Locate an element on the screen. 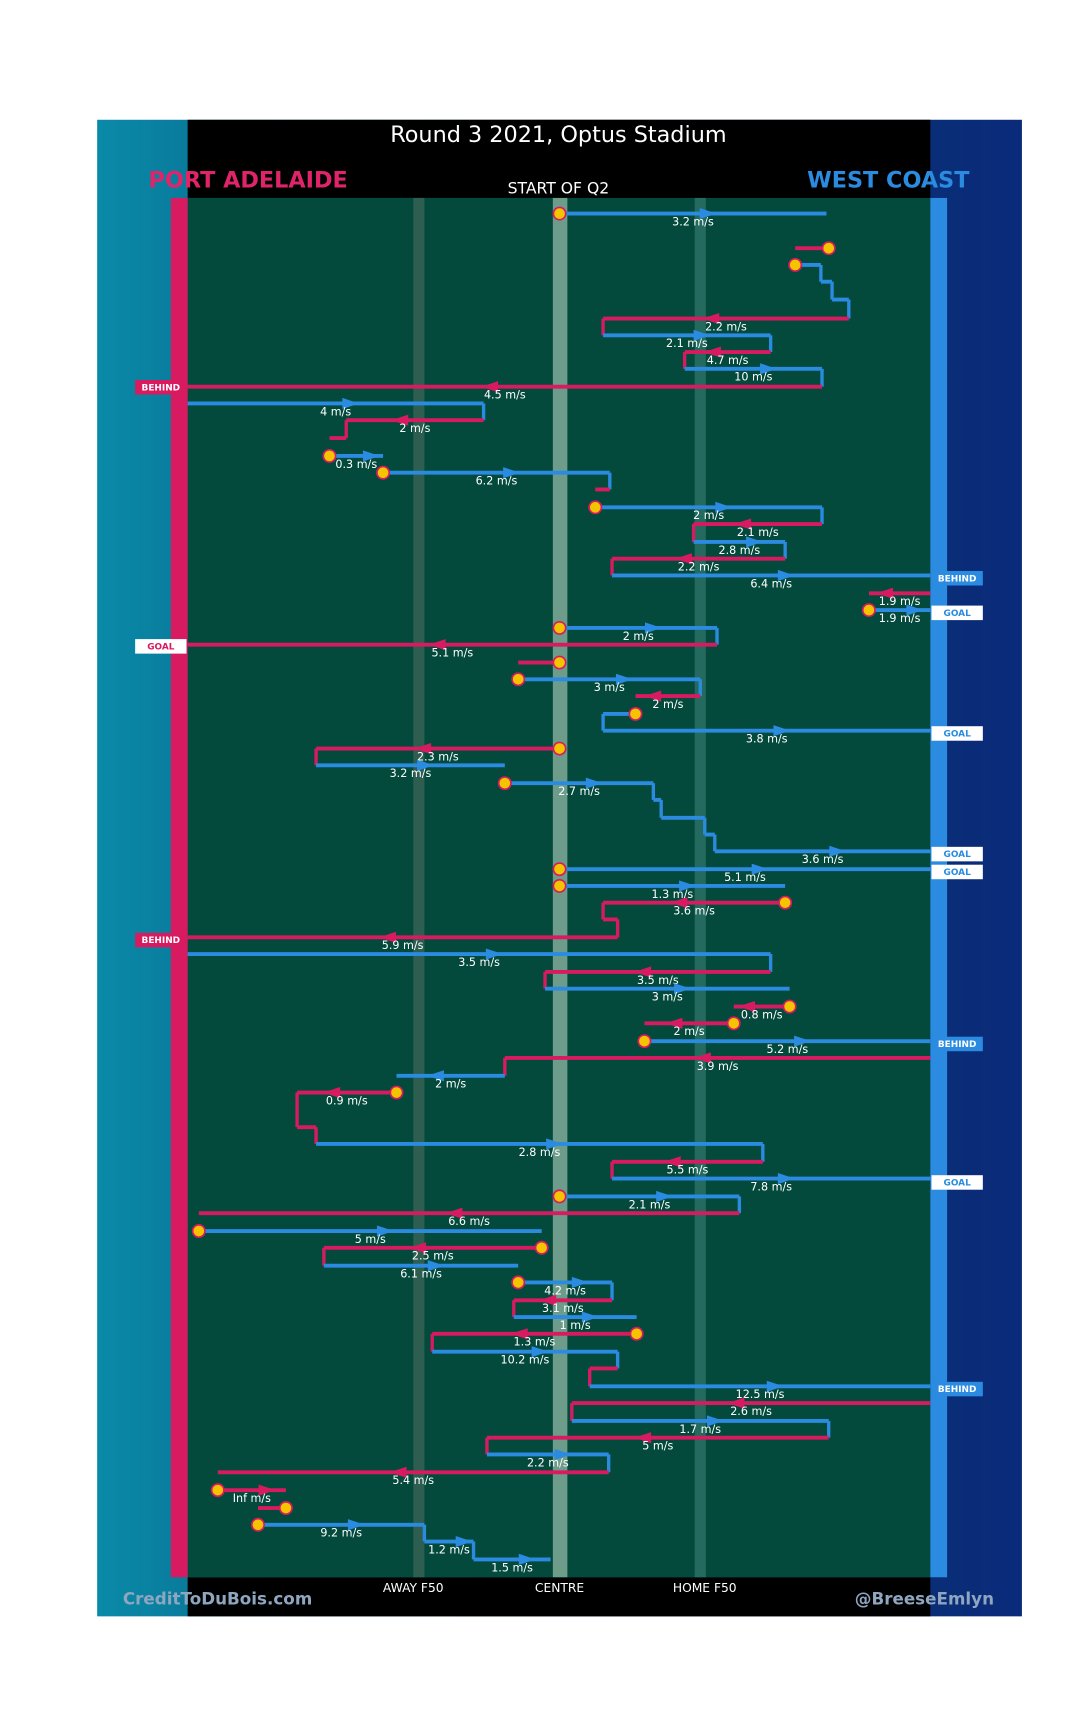 The height and width of the screenshot is (1735, 1080). zone-label: AWAY F50 is located at coordinates (413, 1588).